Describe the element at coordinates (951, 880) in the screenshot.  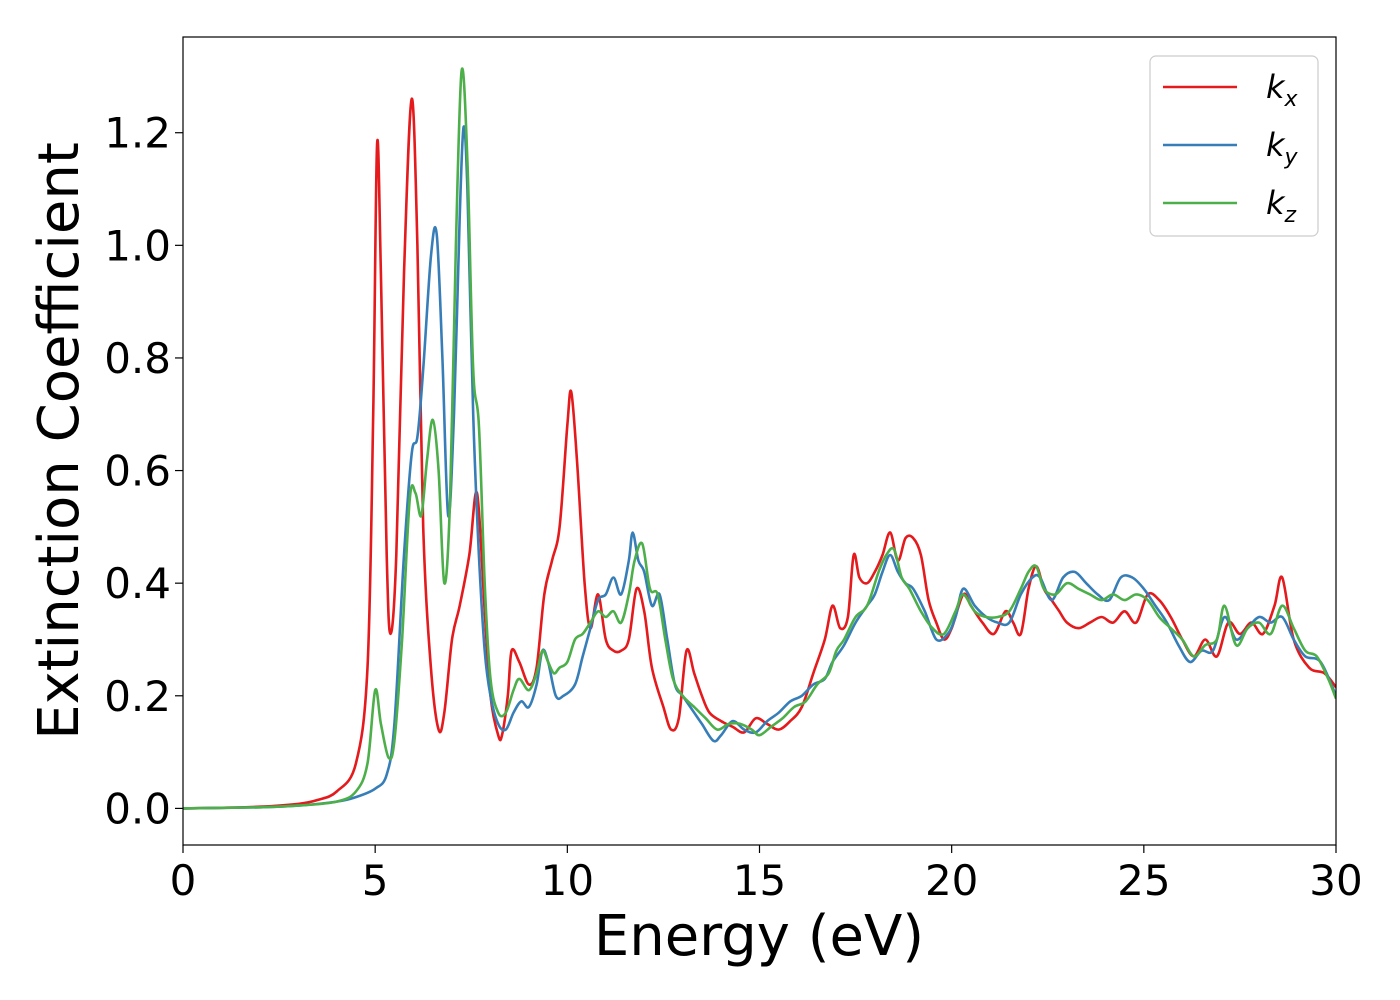
I see `x-tick-label: 20` at that location.